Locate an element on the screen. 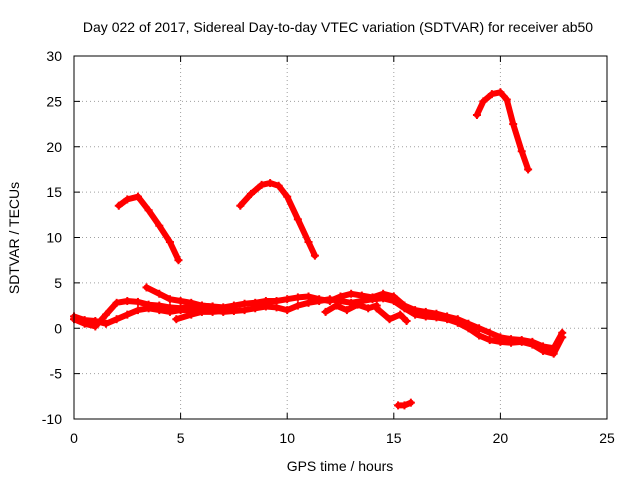 This screenshot has width=640, height=480. x-tick-label: 10 is located at coordinates (287, 438).